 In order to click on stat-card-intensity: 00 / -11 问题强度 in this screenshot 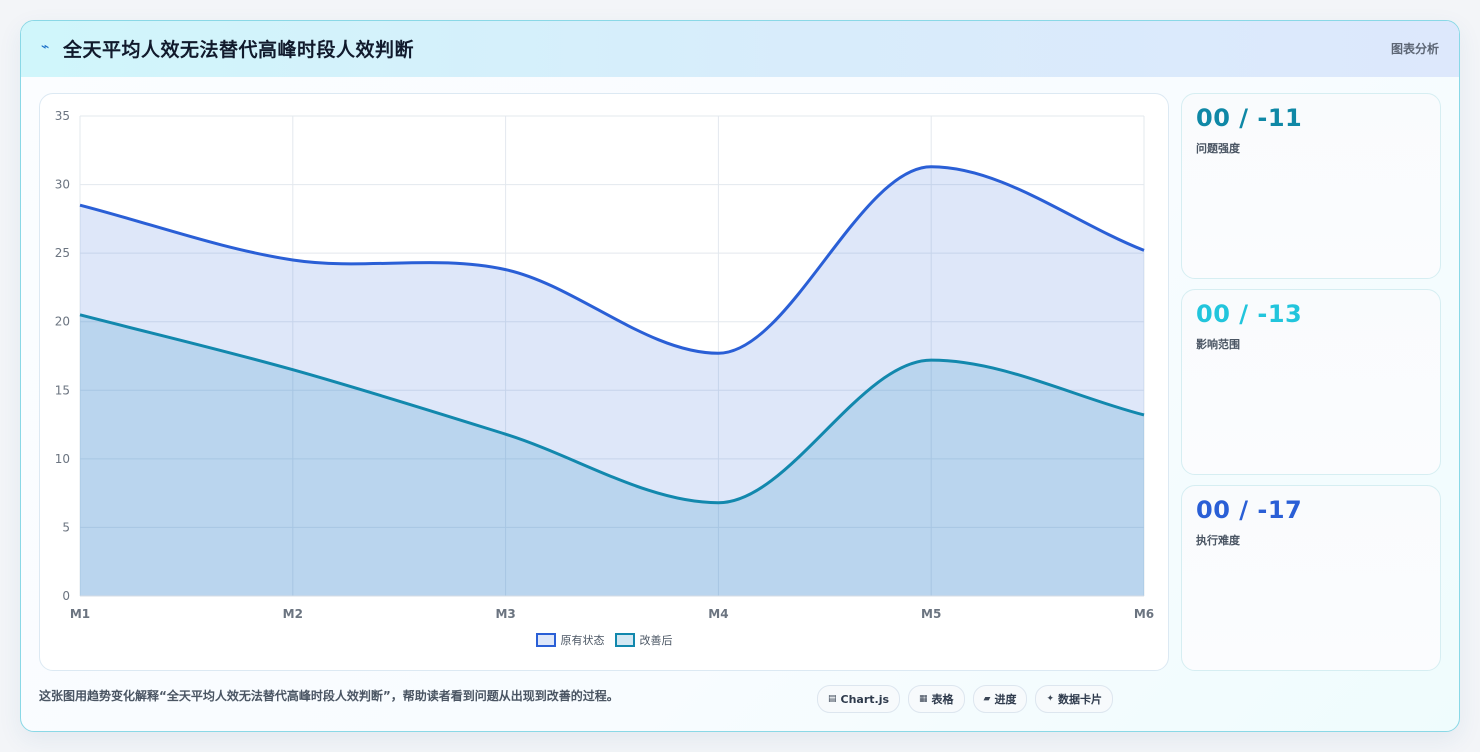, I will do `click(1311, 186)`.